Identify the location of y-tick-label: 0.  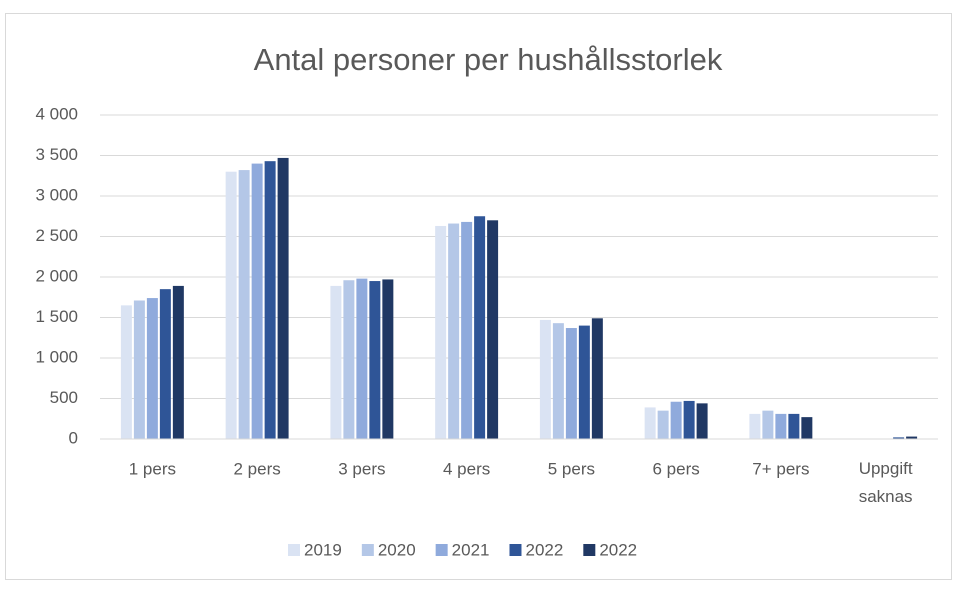
(73, 437).